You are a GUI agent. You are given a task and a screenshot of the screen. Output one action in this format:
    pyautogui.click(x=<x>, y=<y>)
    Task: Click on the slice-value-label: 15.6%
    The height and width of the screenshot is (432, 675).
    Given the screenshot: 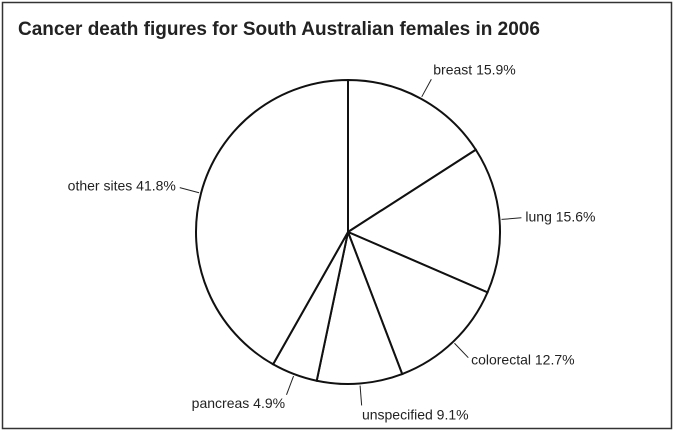 What is the action you would take?
    pyautogui.click(x=576, y=216)
    